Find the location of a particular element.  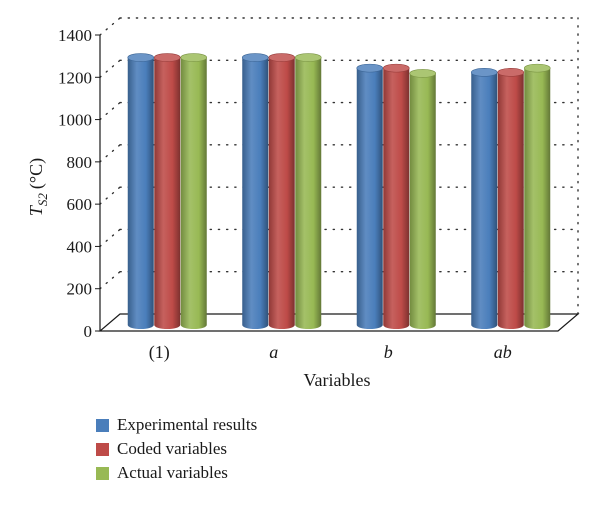

legend-label: Coded variables is located at coordinates (172, 448).